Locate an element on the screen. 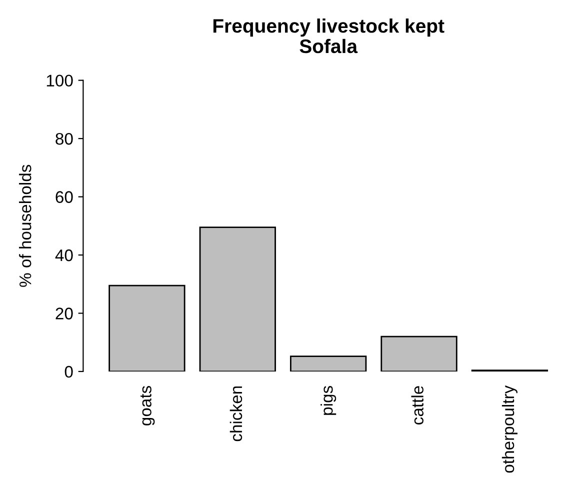 Image resolution: width=571 pixels, height=502 pixels. chart-title: Frequency livestock kept is located at coordinates (328, 27).